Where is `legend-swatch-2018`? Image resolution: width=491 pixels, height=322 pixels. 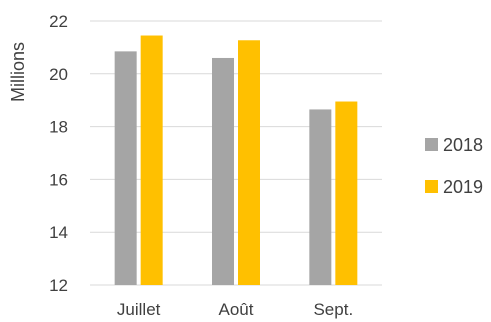
legend-swatch-2018 is located at coordinates (431, 144).